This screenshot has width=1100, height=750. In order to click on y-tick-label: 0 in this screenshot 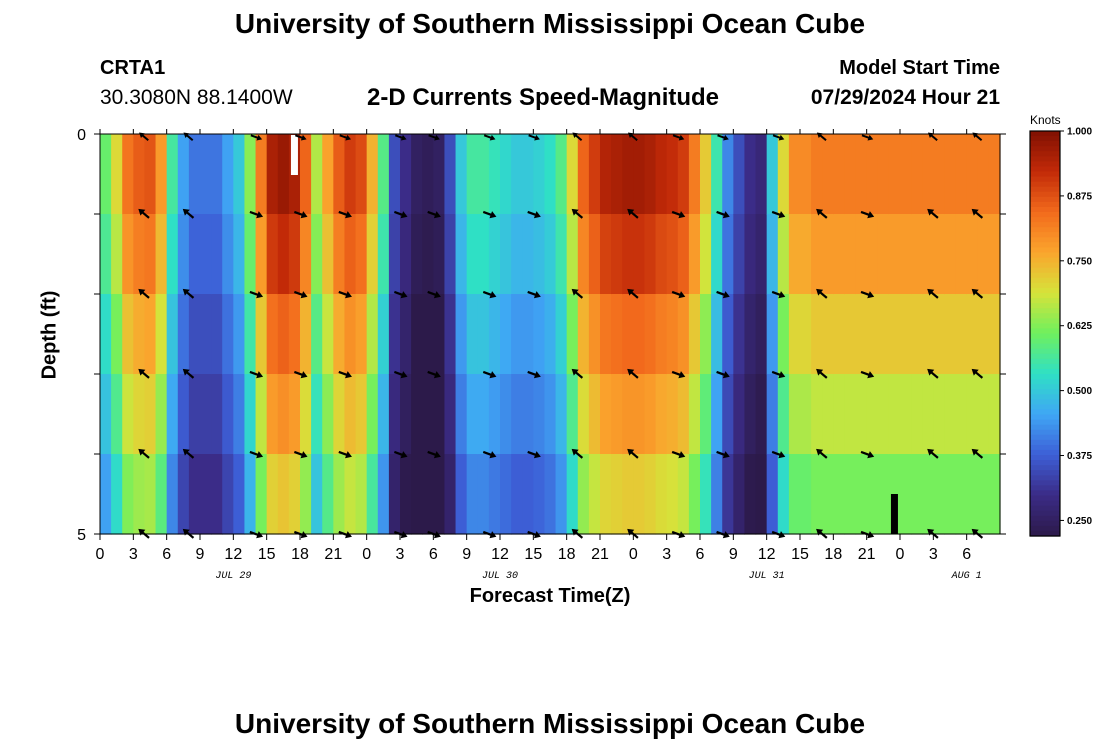, I will do `click(81, 135)`.